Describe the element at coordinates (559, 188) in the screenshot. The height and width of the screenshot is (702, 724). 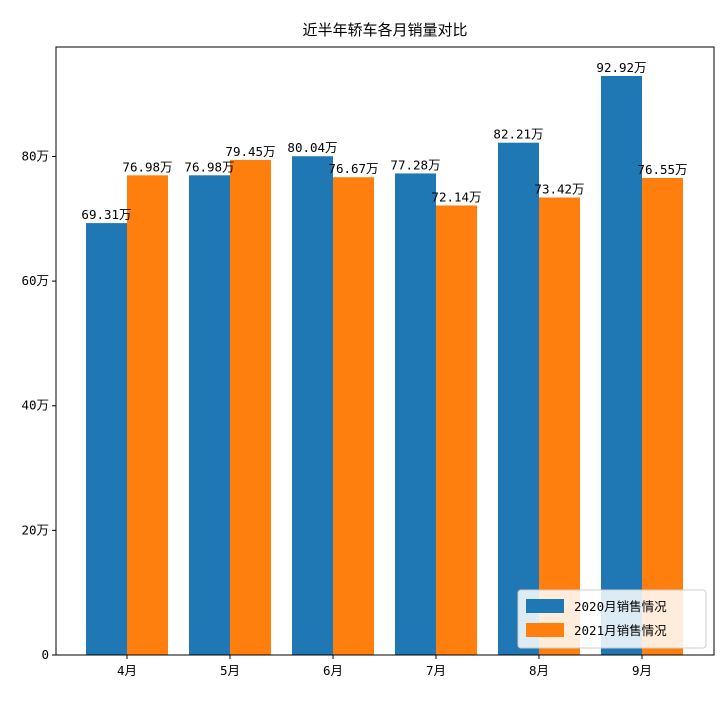
I see `data-label-s1-4: 73.42万` at that location.